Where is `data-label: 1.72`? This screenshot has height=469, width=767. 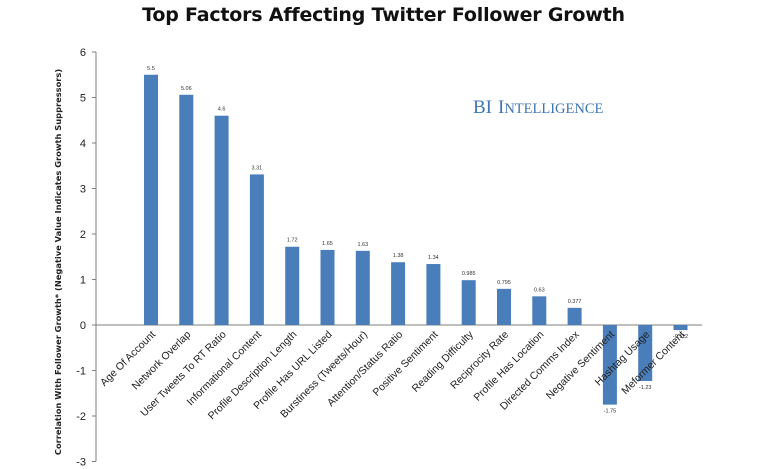 data-label: 1.72 is located at coordinates (292, 241).